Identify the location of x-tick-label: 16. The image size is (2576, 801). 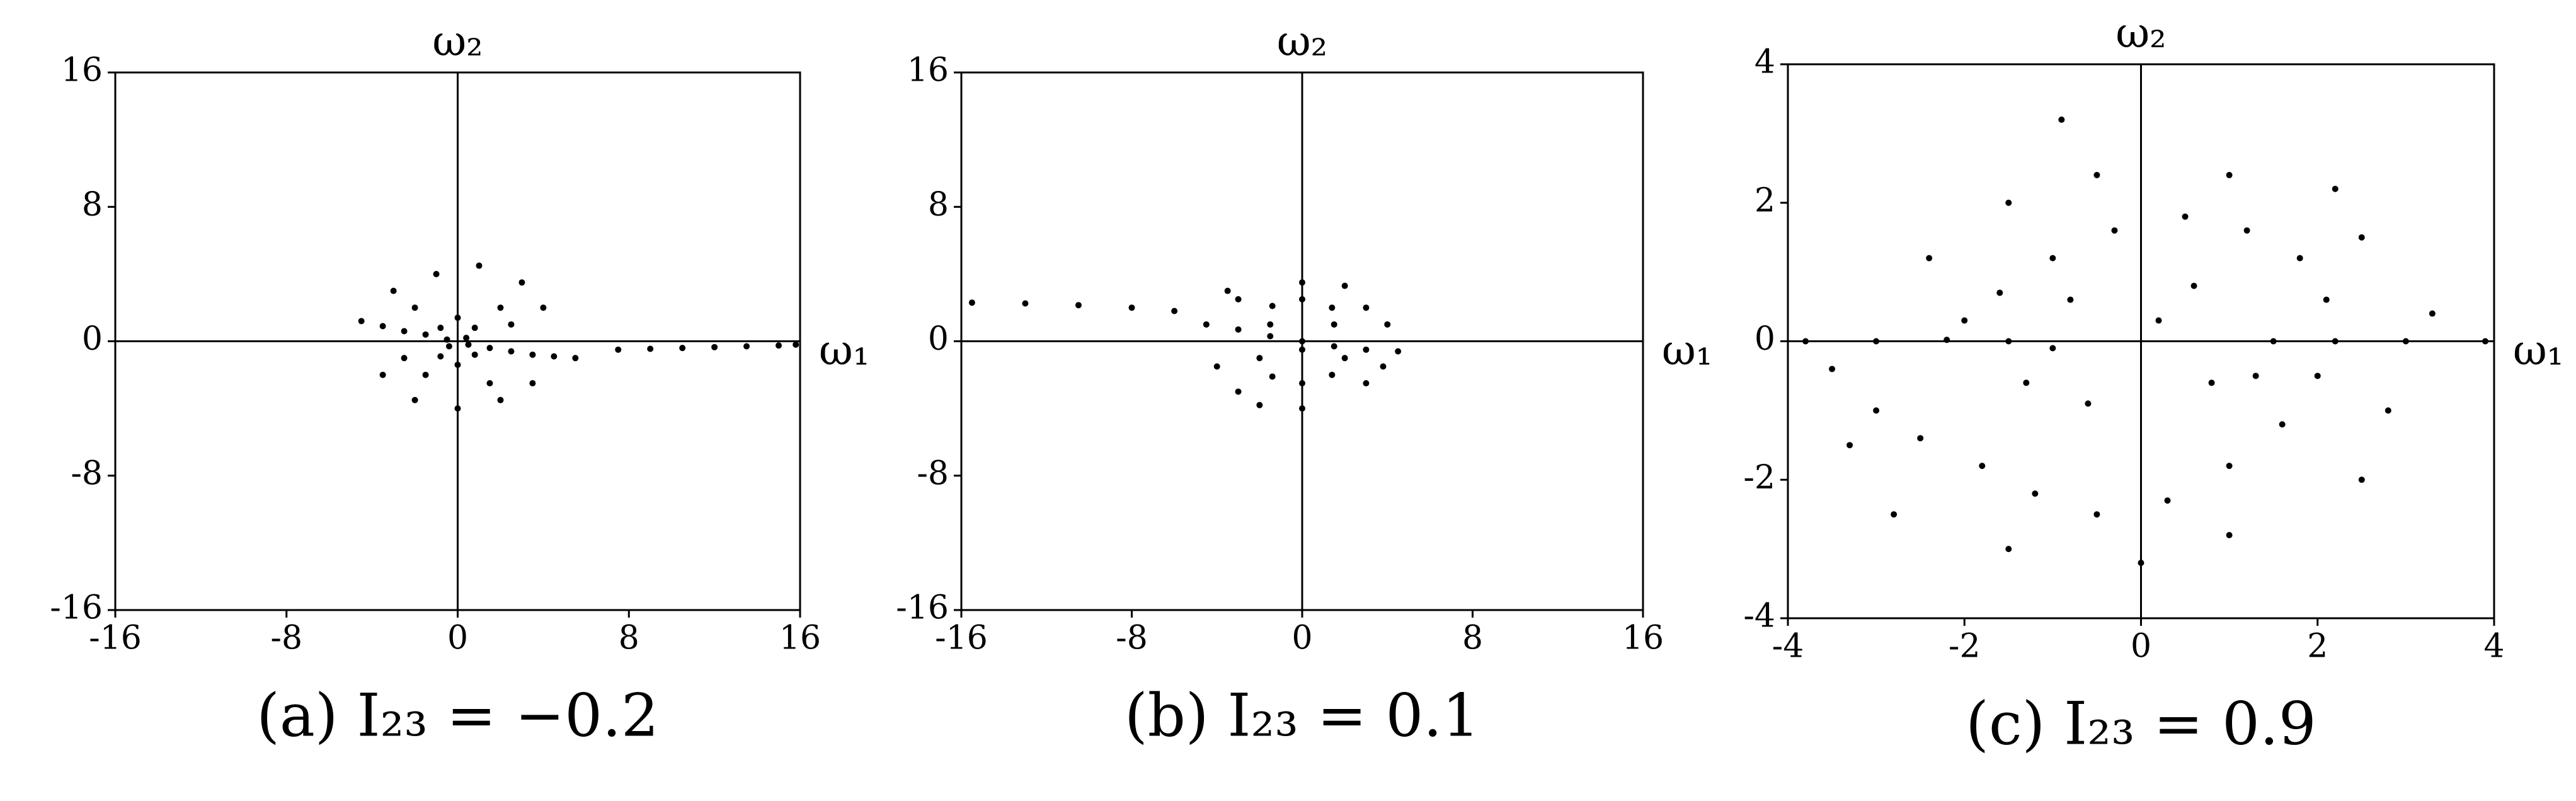
(800, 638).